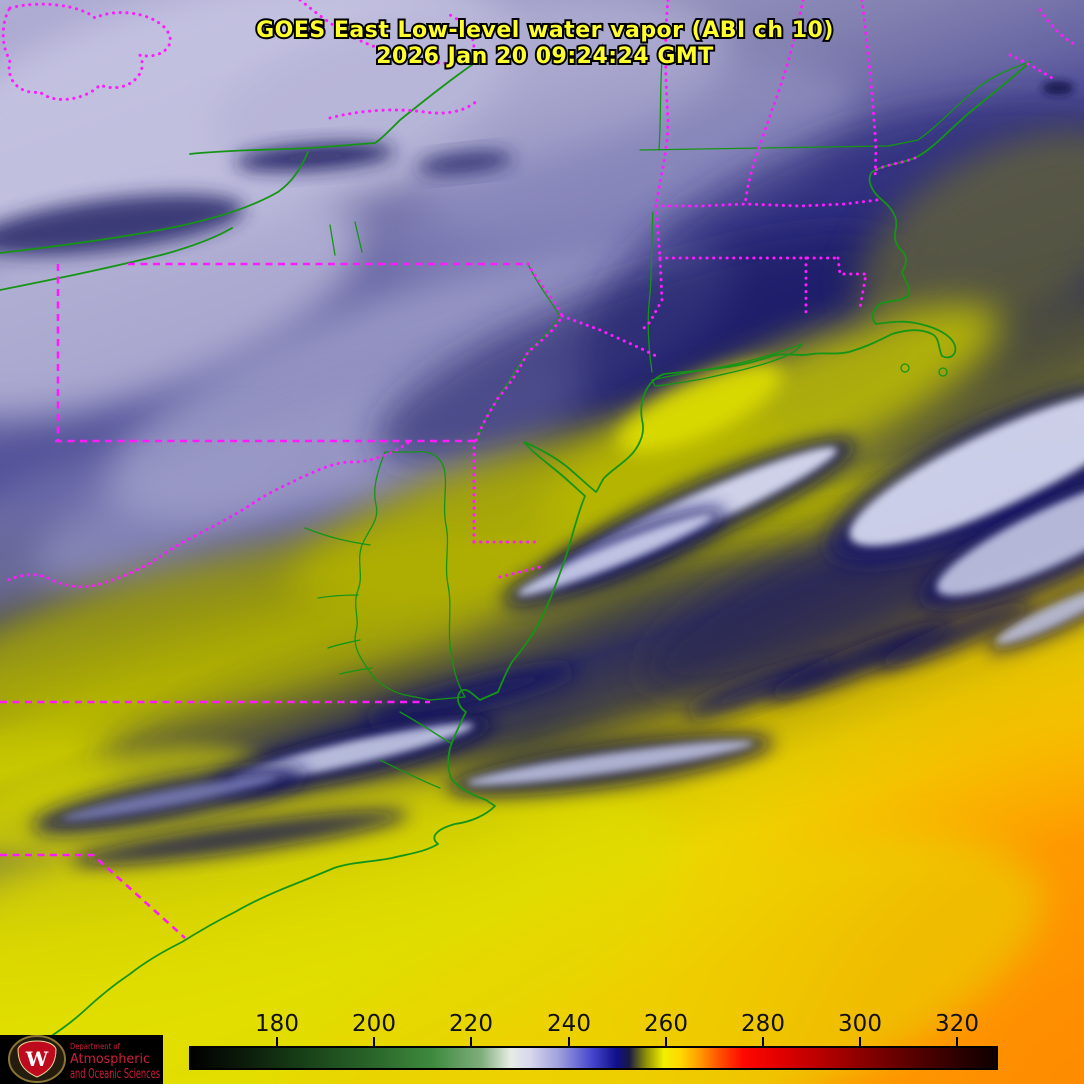  I want to click on border-pa-nj-delaware-river, so click(519, 352).